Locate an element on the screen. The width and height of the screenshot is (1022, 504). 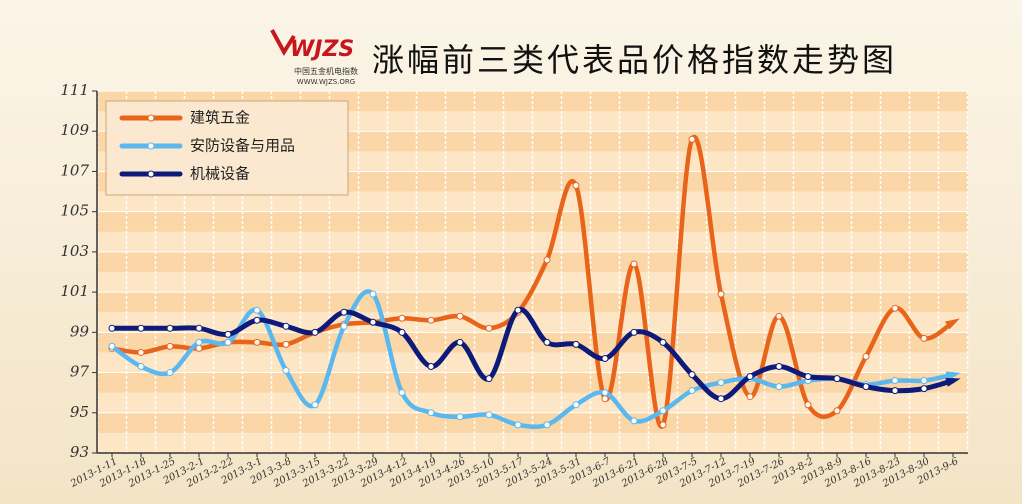
y-tick-label: 103 is located at coordinates (74, 251).